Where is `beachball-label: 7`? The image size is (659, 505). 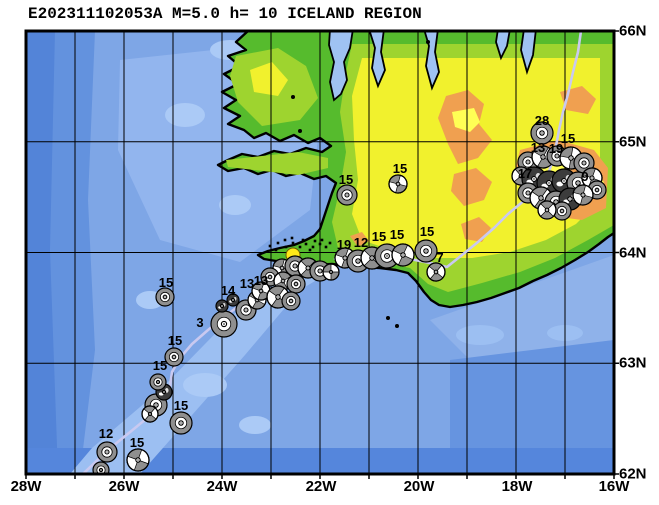 beachball-label: 7 is located at coordinates (439, 257).